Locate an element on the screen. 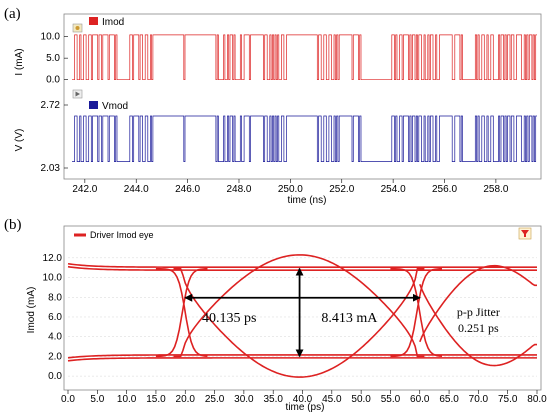 The width and height of the screenshot is (550, 416). eye-width-label: 40.135 ps is located at coordinates (229, 318).